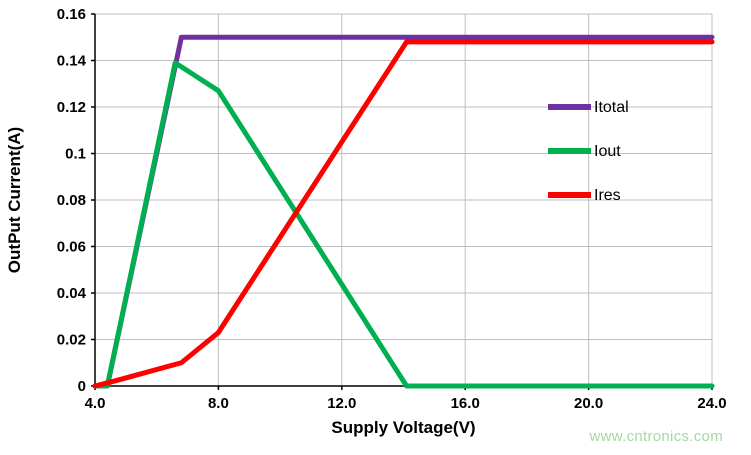  What do you see at coordinates (14, 200) in the screenshot?
I see `y-axis-title: OutPut Current(A)` at bounding box center [14, 200].